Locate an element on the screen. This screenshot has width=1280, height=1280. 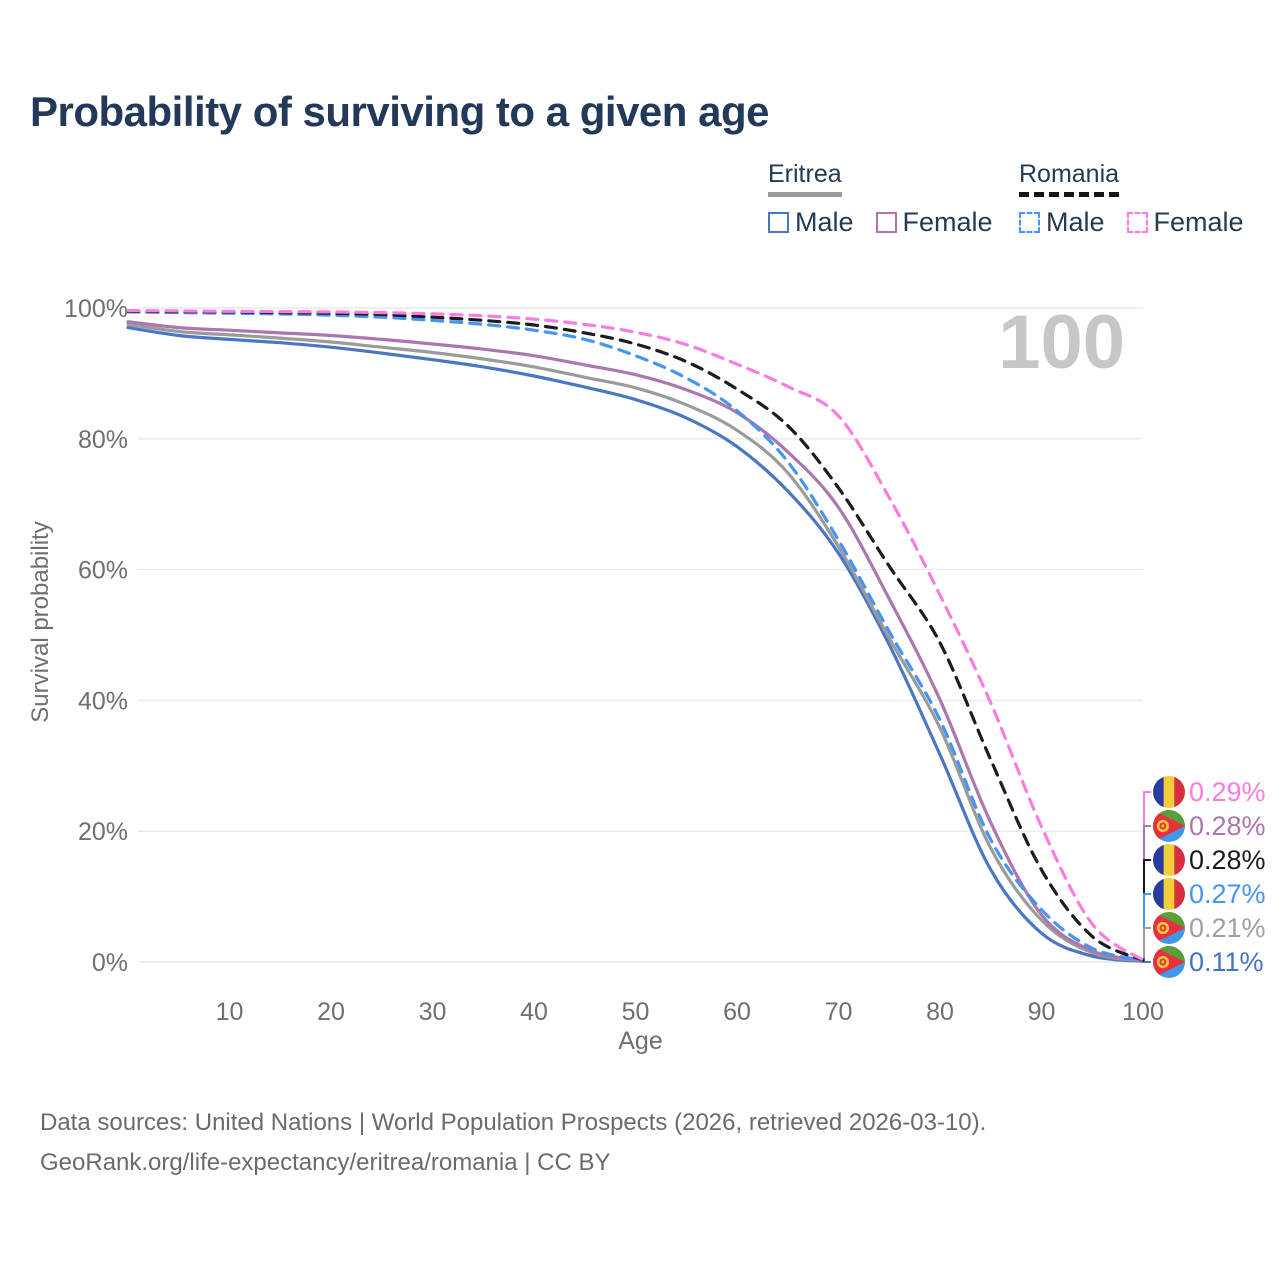
y-tick-label: 0% is located at coordinates (110, 963).